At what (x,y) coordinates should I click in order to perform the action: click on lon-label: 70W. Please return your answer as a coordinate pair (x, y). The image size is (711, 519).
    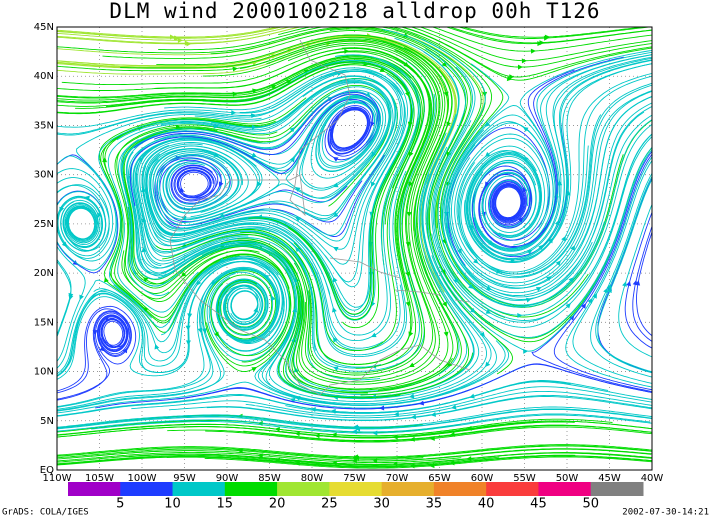
    Looking at the image, I should click on (397, 478).